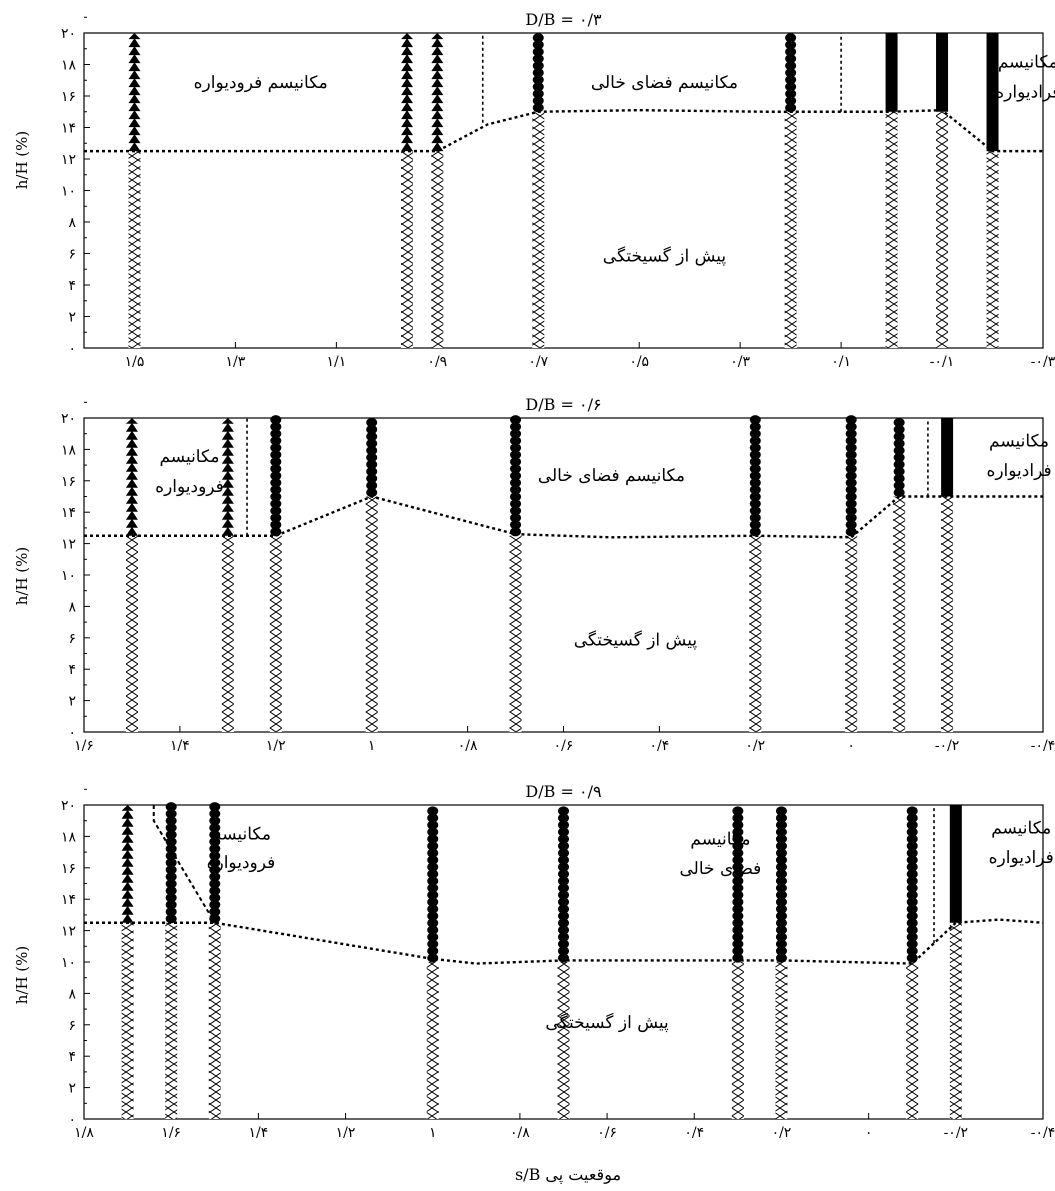  Describe the element at coordinates (1043, 362) in the screenshot. I see `x-tick-label: -۰/۳` at that location.